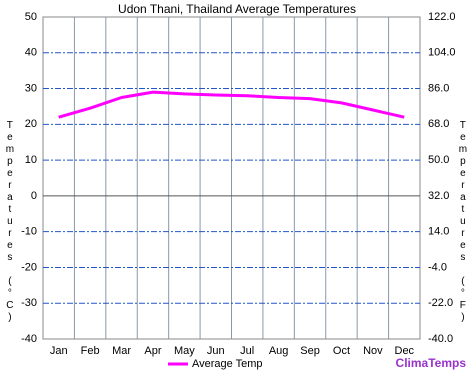  I want to click on x-tick-label: Feb, so click(90, 351).